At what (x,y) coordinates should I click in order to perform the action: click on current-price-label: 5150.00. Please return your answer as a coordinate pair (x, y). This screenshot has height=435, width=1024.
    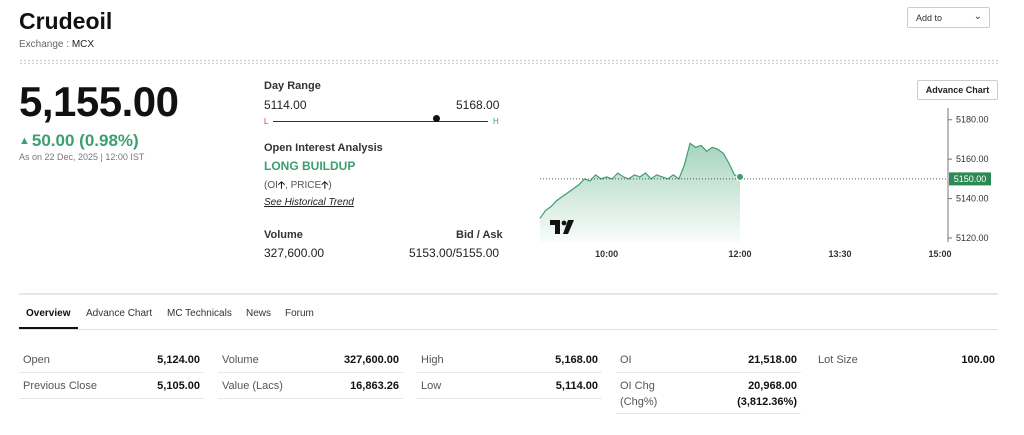
    Looking at the image, I should click on (970, 179).